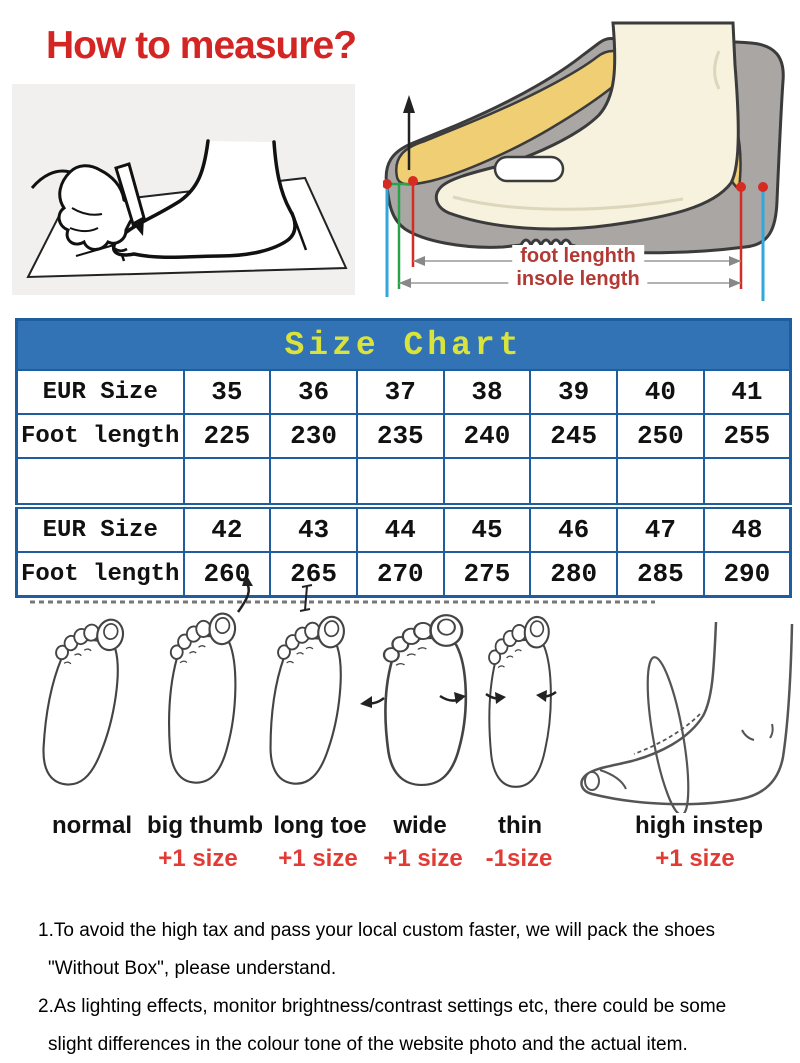 The width and height of the screenshot is (800, 1063). Describe the element at coordinates (400, 574) in the screenshot. I see `size-cell: 270` at that location.